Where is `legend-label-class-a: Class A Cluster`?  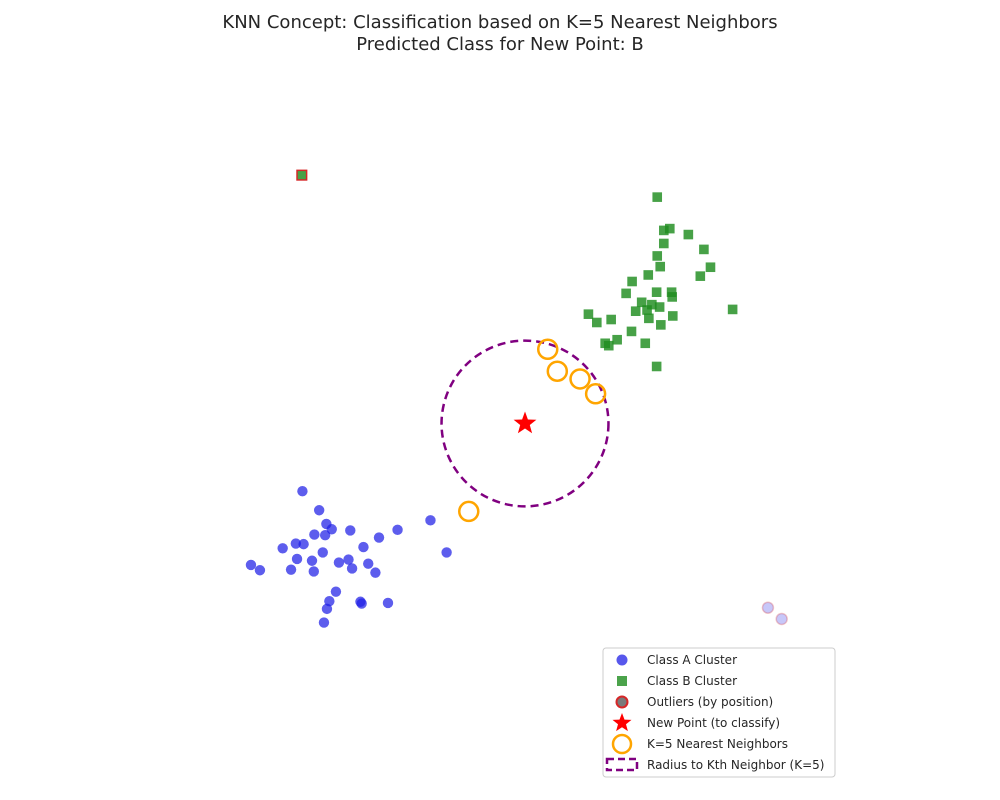 legend-label-class-a: Class A Cluster is located at coordinates (692, 660).